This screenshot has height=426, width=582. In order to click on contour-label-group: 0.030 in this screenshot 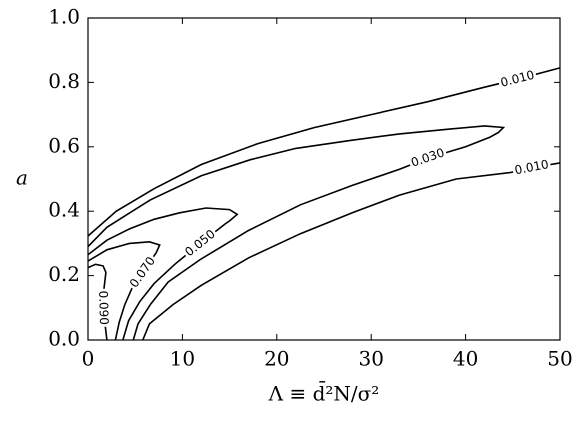, I will do `click(428, 158)`.